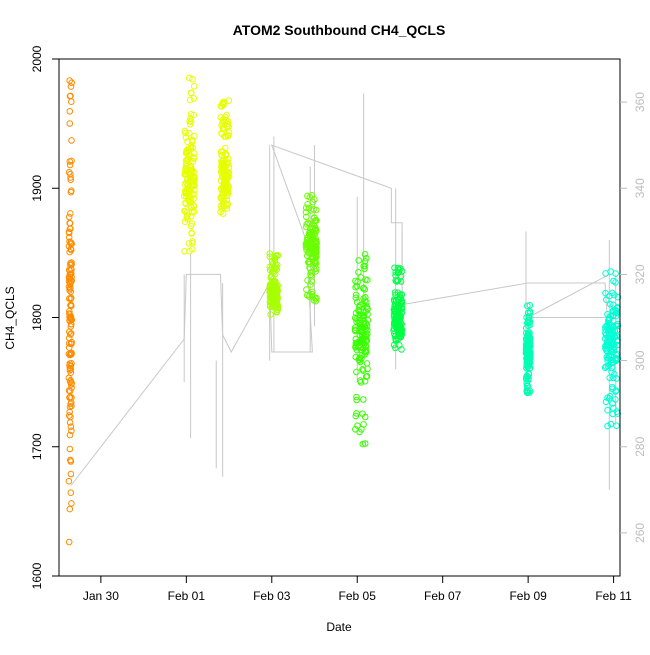 The image size is (650, 655). What do you see at coordinates (37, 575) in the screenshot?
I see `y-tick-label: 1600` at bounding box center [37, 575].